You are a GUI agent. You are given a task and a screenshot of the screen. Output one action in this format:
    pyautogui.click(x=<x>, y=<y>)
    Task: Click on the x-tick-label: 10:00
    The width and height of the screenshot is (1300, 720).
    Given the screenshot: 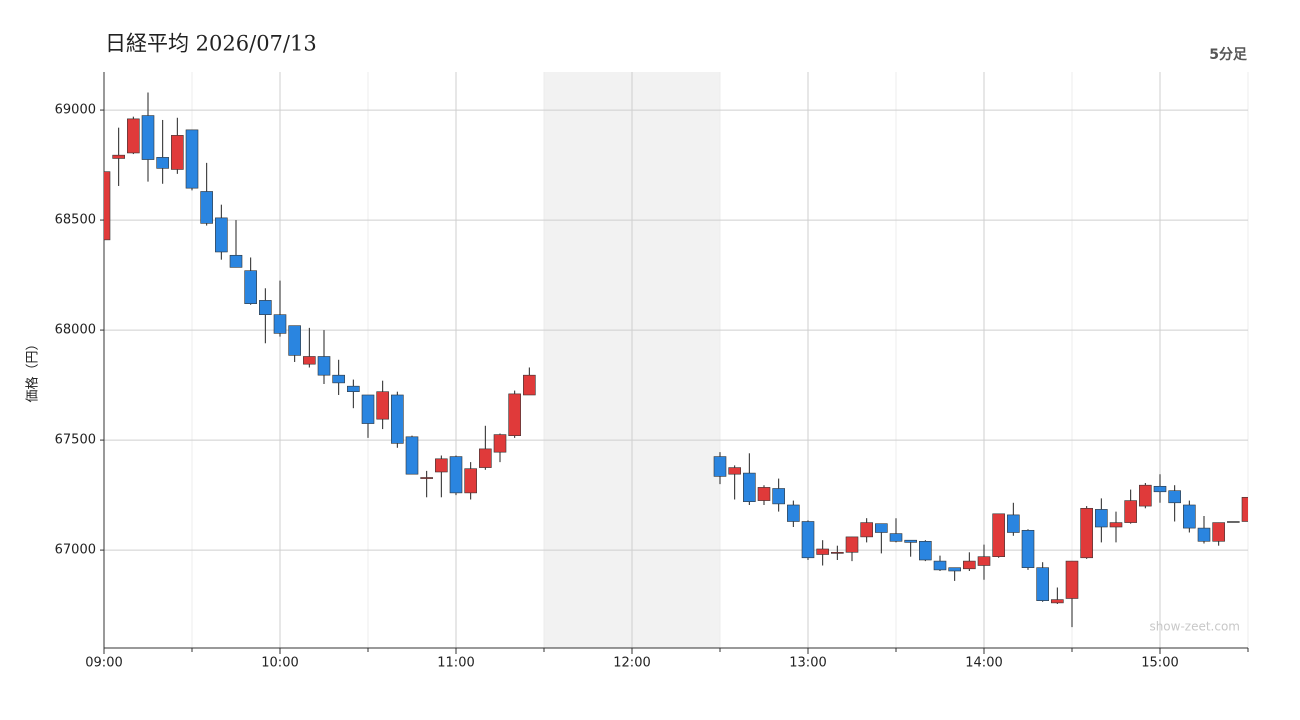 What is the action you would take?
    pyautogui.click(x=279, y=663)
    